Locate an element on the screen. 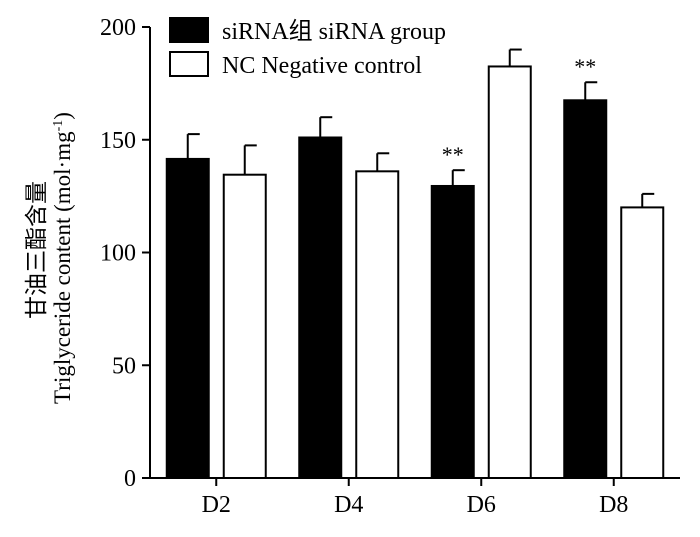  bar-sirna-D4 is located at coordinates (320, 307).